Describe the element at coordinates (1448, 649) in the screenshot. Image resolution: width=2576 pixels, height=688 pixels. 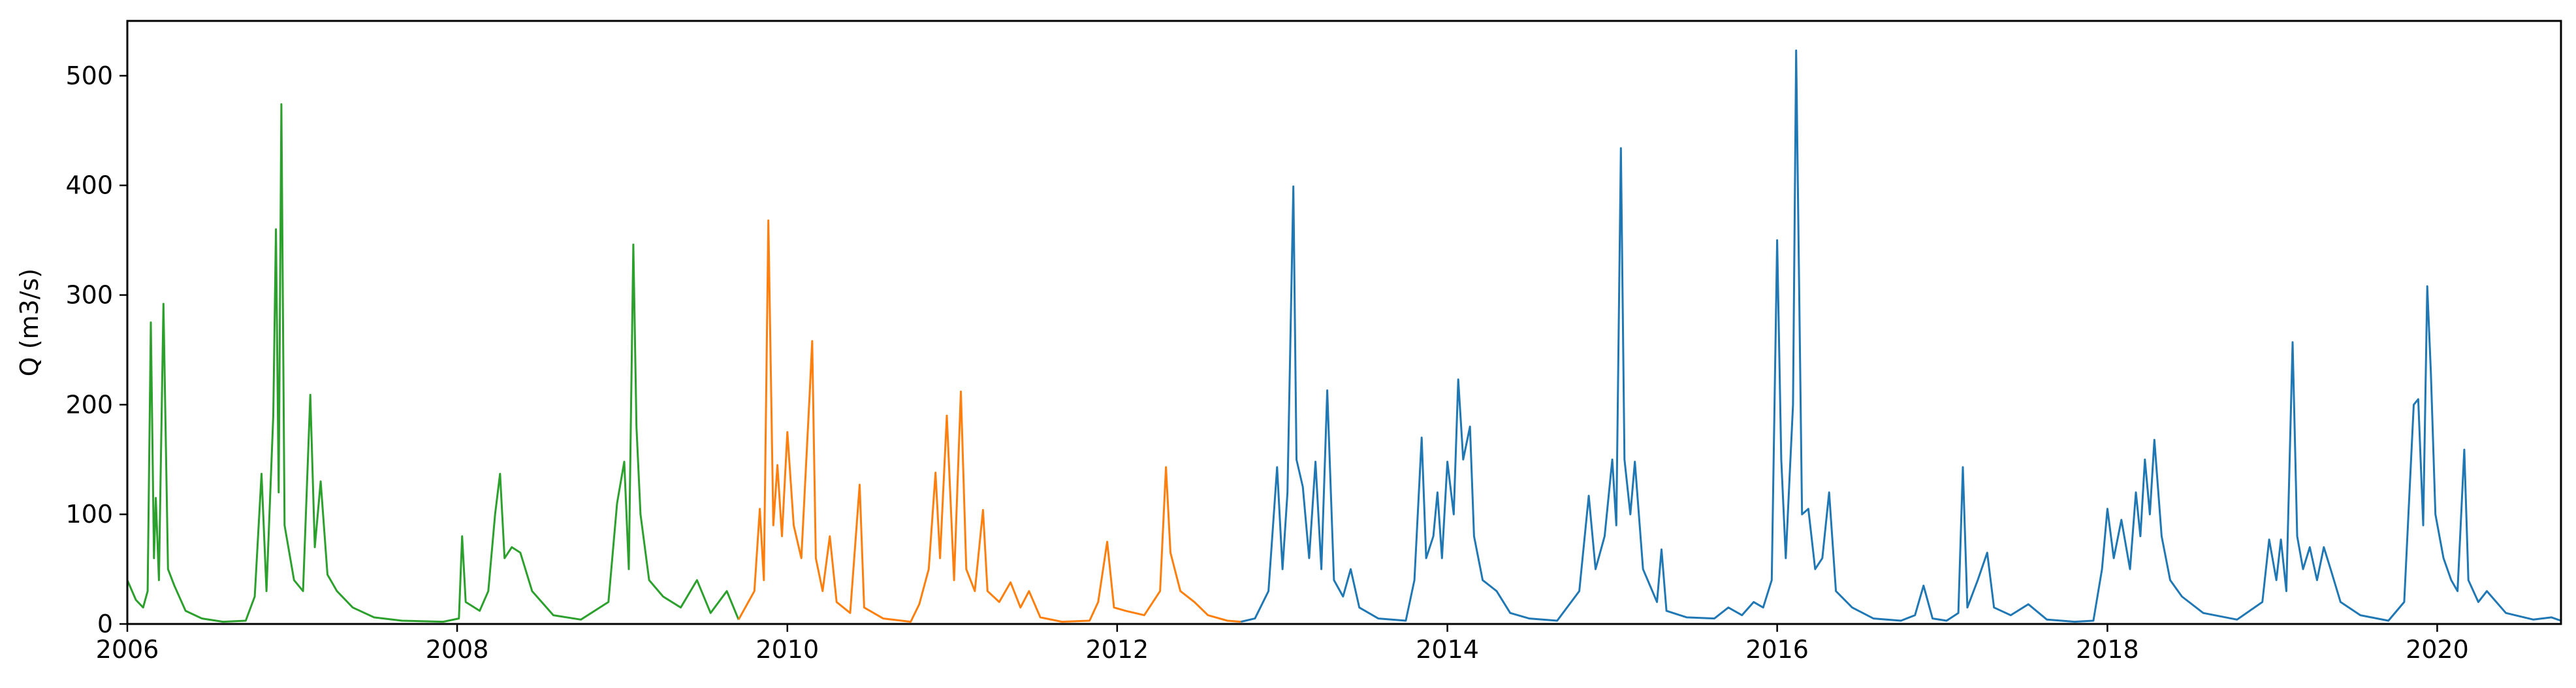
I see `x-tick-label: 2014` at that location.